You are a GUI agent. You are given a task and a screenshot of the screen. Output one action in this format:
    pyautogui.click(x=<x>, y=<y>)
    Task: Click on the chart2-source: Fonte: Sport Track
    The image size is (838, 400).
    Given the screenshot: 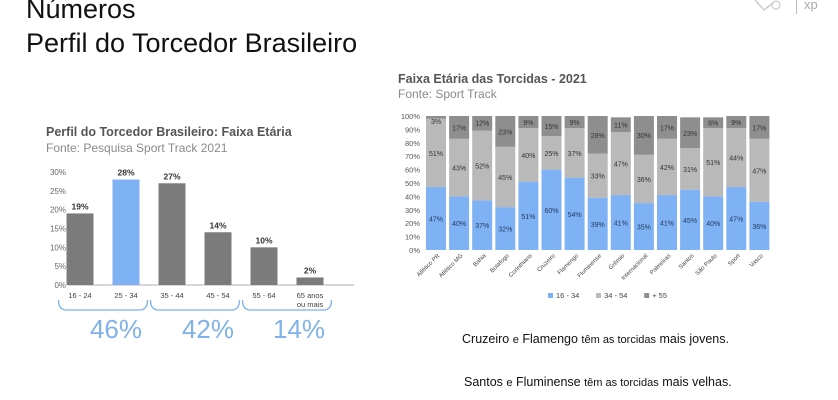 What is the action you would take?
    pyautogui.click(x=447, y=94)
    